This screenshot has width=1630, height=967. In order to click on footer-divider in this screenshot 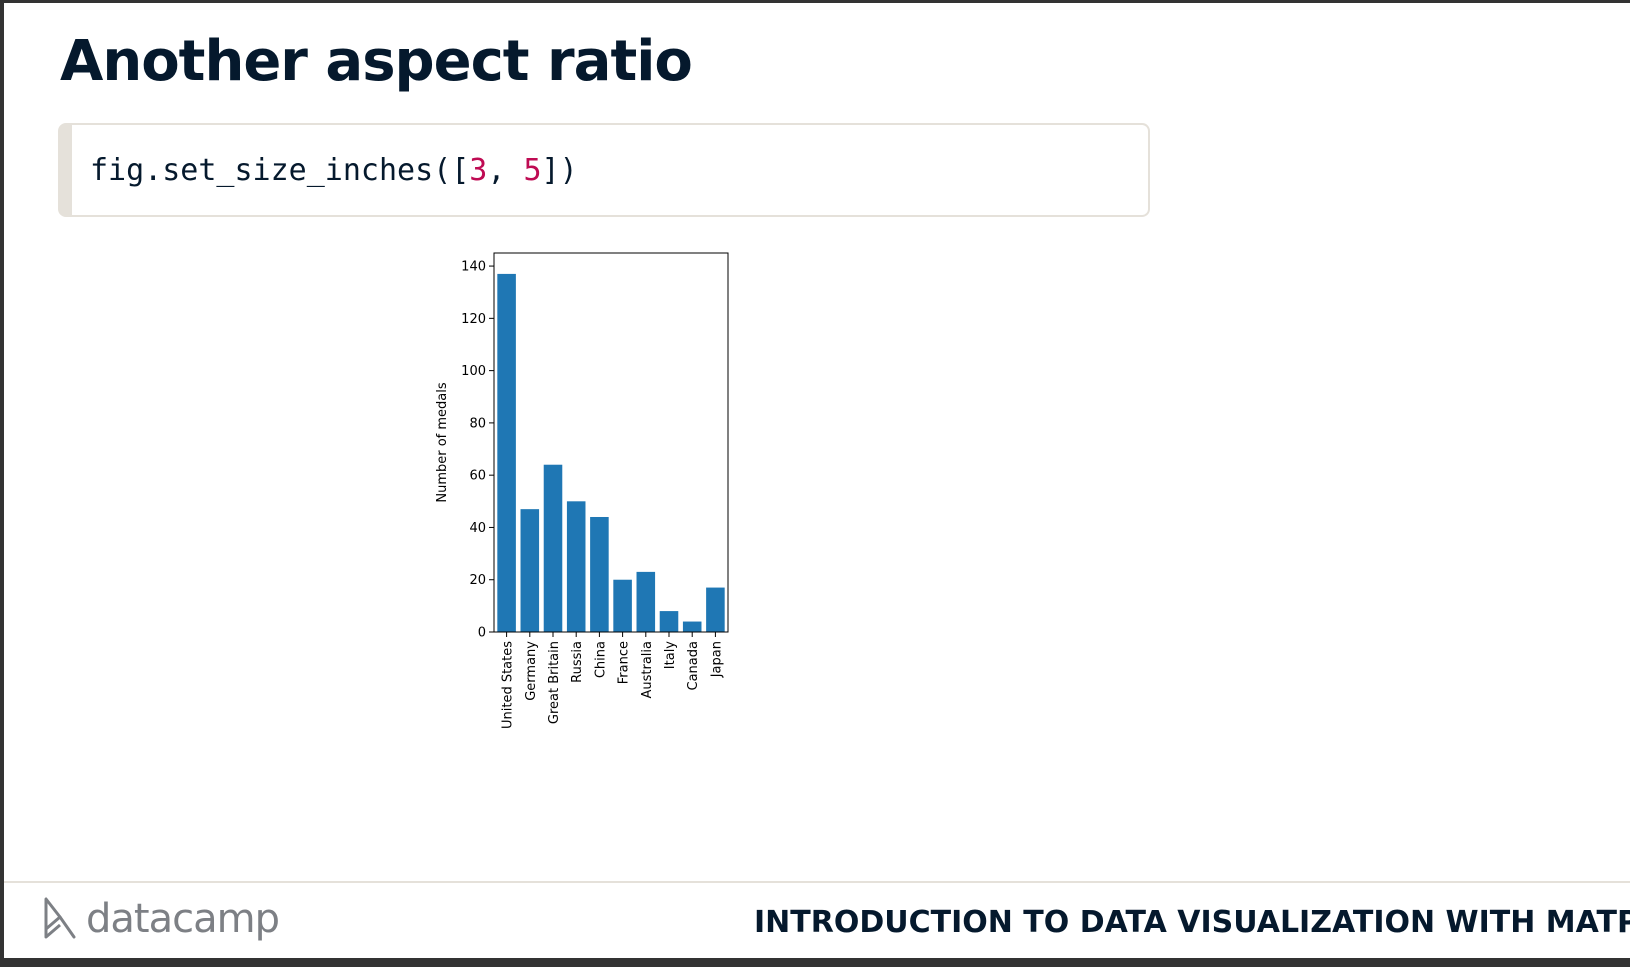, I will do `click(817, 882)`.